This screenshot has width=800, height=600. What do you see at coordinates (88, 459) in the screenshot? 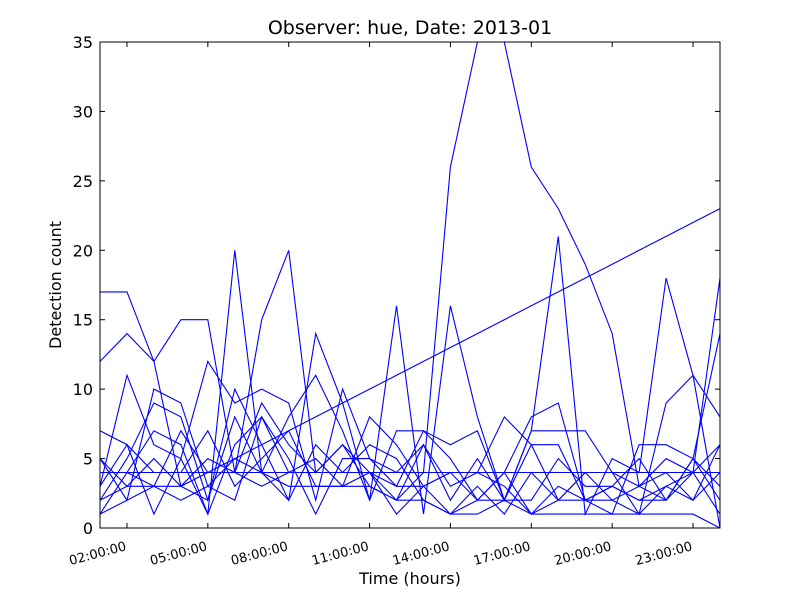
I see `y-tick-label: 5` at bounding box center [88, 459].